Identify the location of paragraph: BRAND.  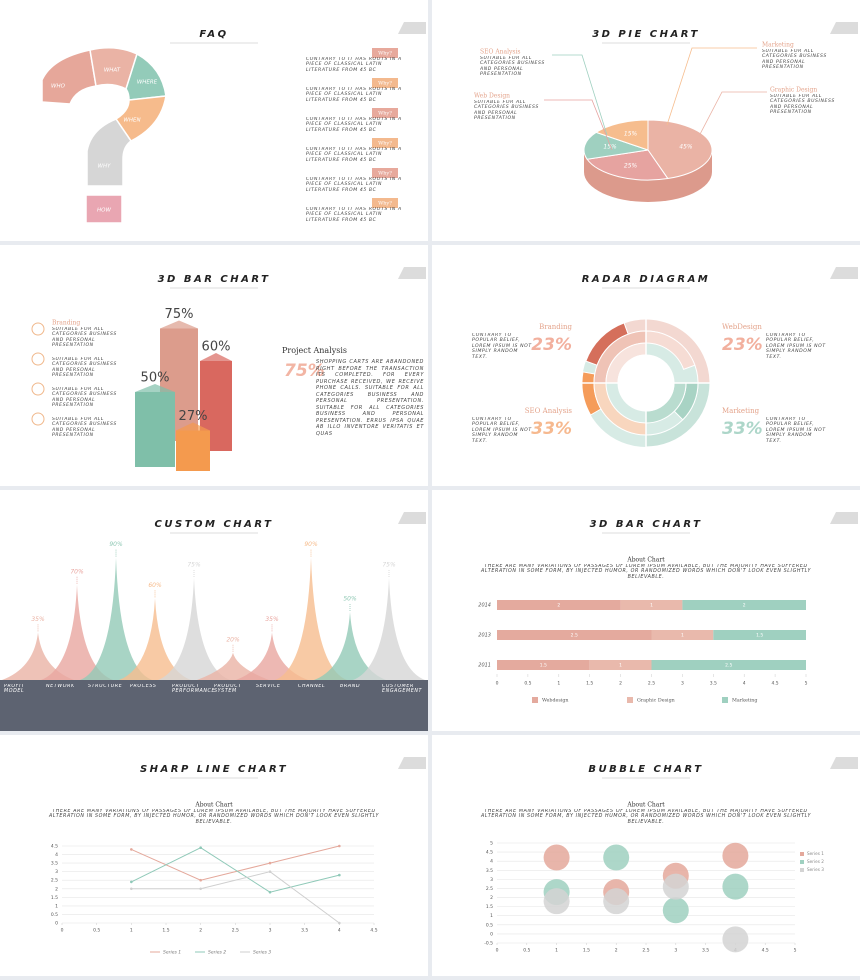
(350, 686).